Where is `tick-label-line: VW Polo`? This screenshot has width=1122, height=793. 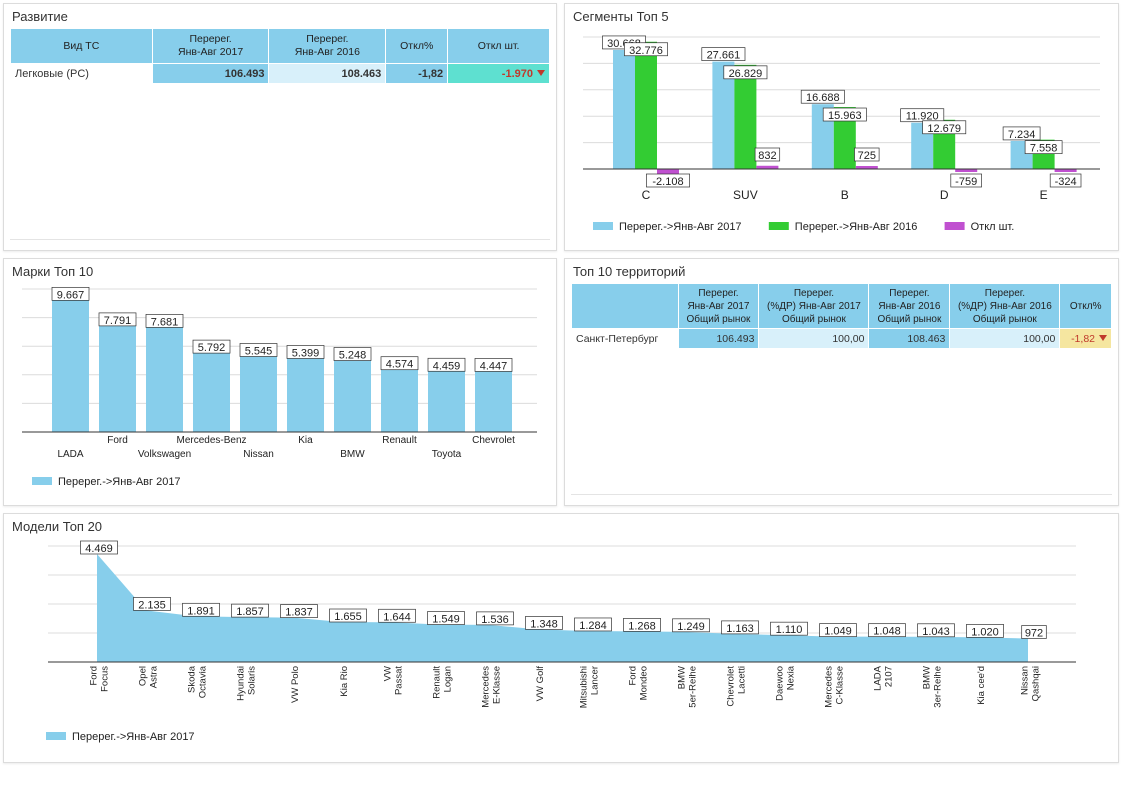
tick-label-line: VW Polo is located at coordinates (295, 684).